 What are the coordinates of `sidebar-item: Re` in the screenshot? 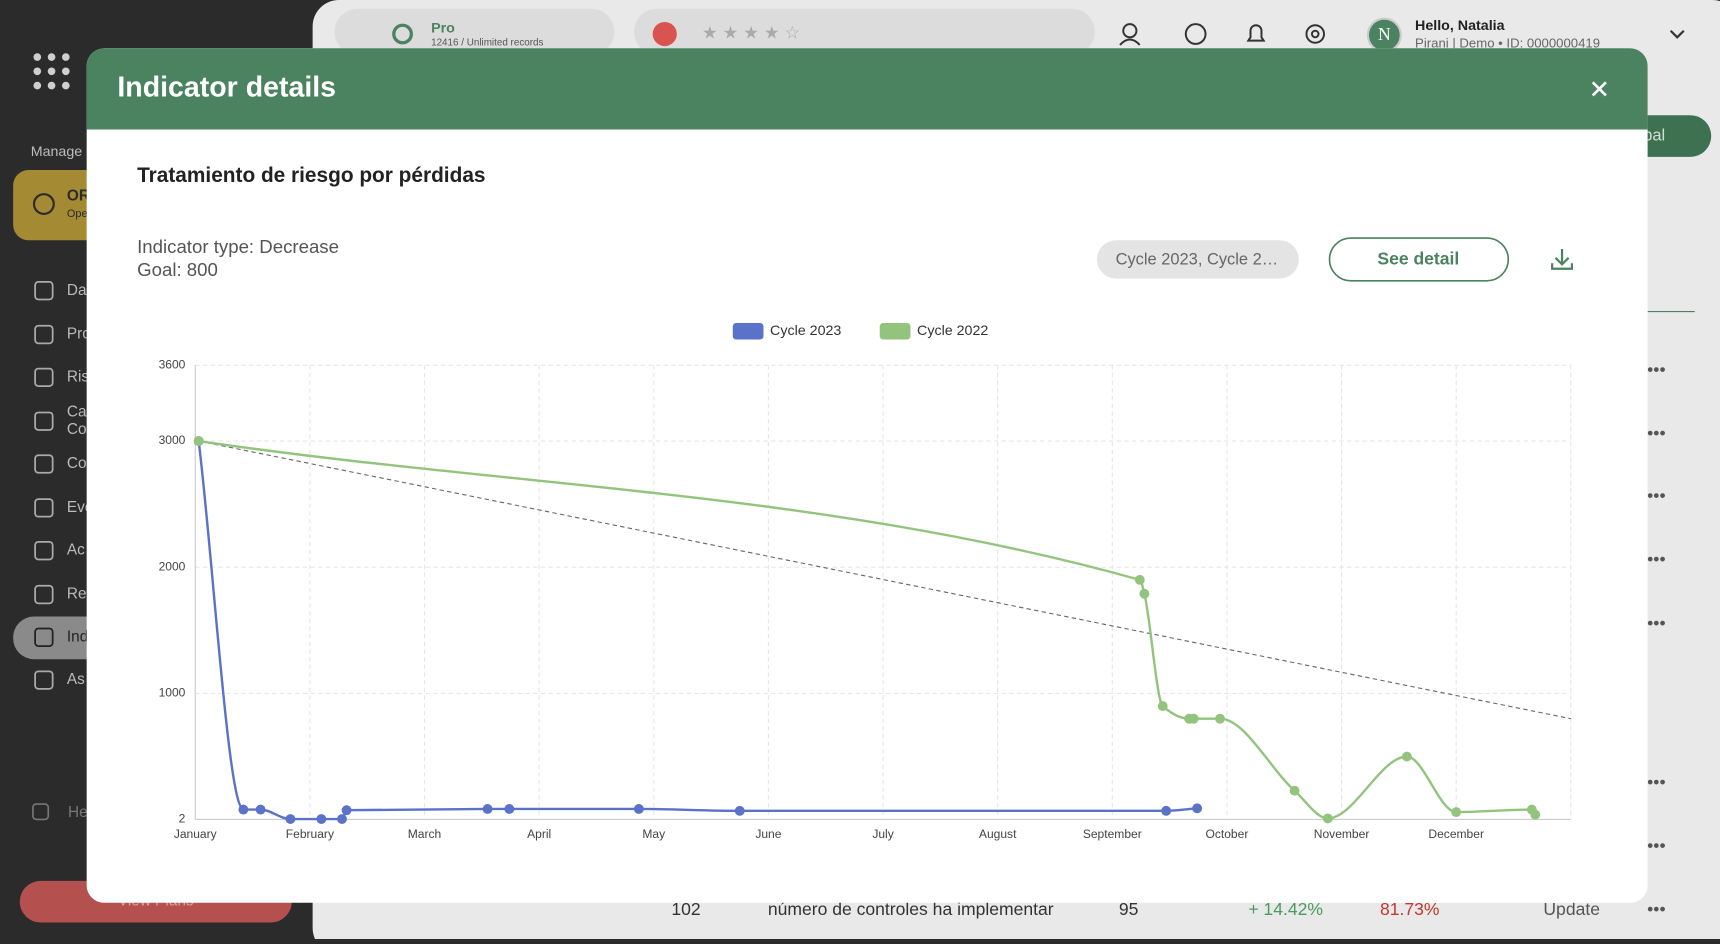 It's located at (77, 594).